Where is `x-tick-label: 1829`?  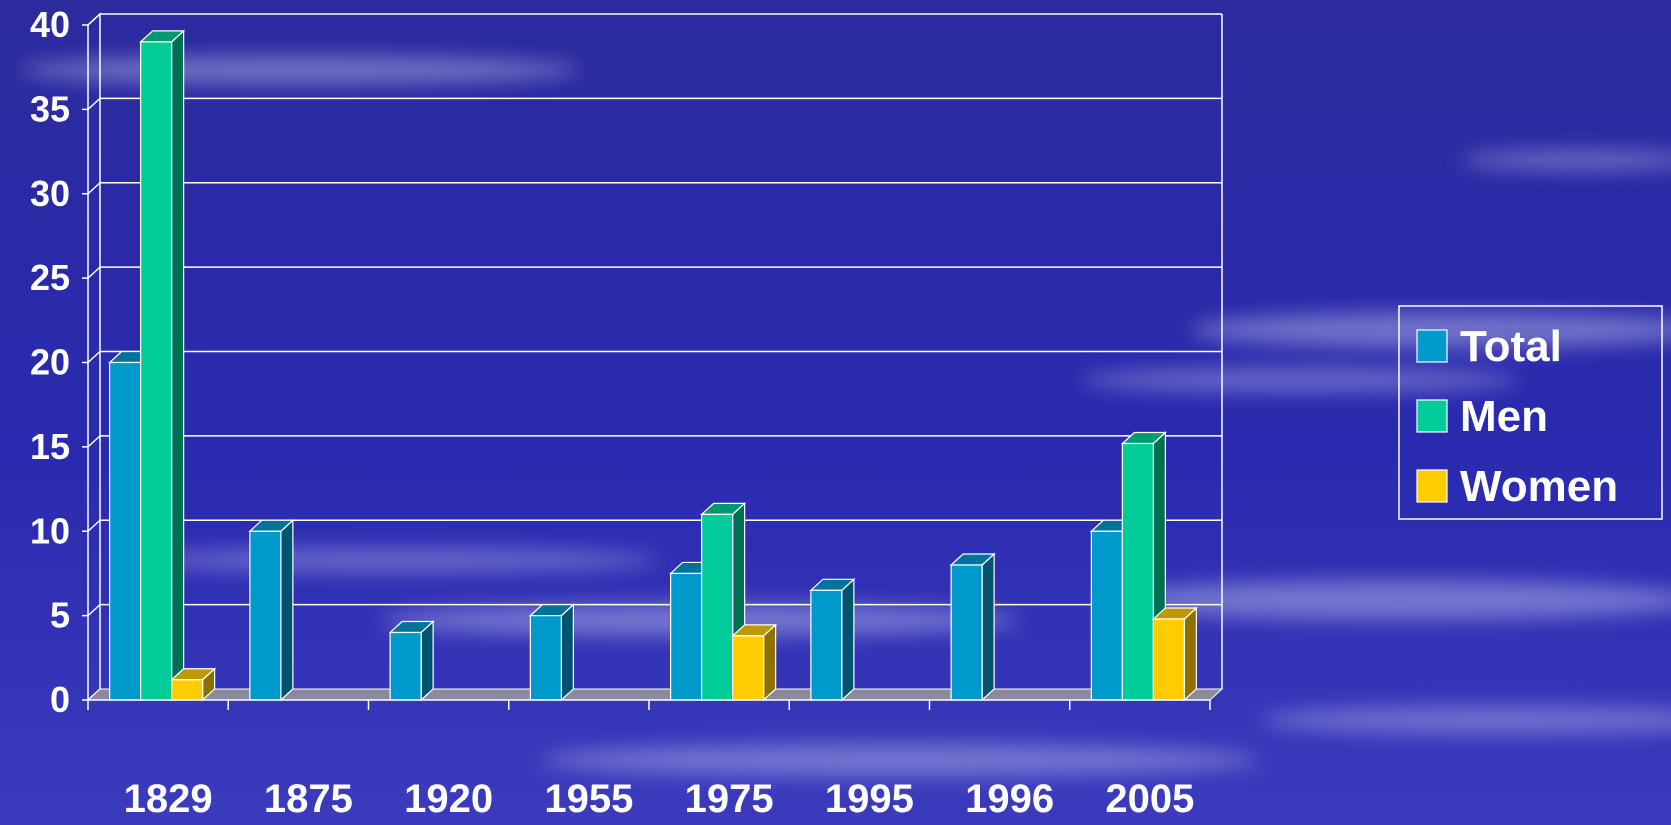
x-tick-label: 1829 is located at coordinates (168, 799).